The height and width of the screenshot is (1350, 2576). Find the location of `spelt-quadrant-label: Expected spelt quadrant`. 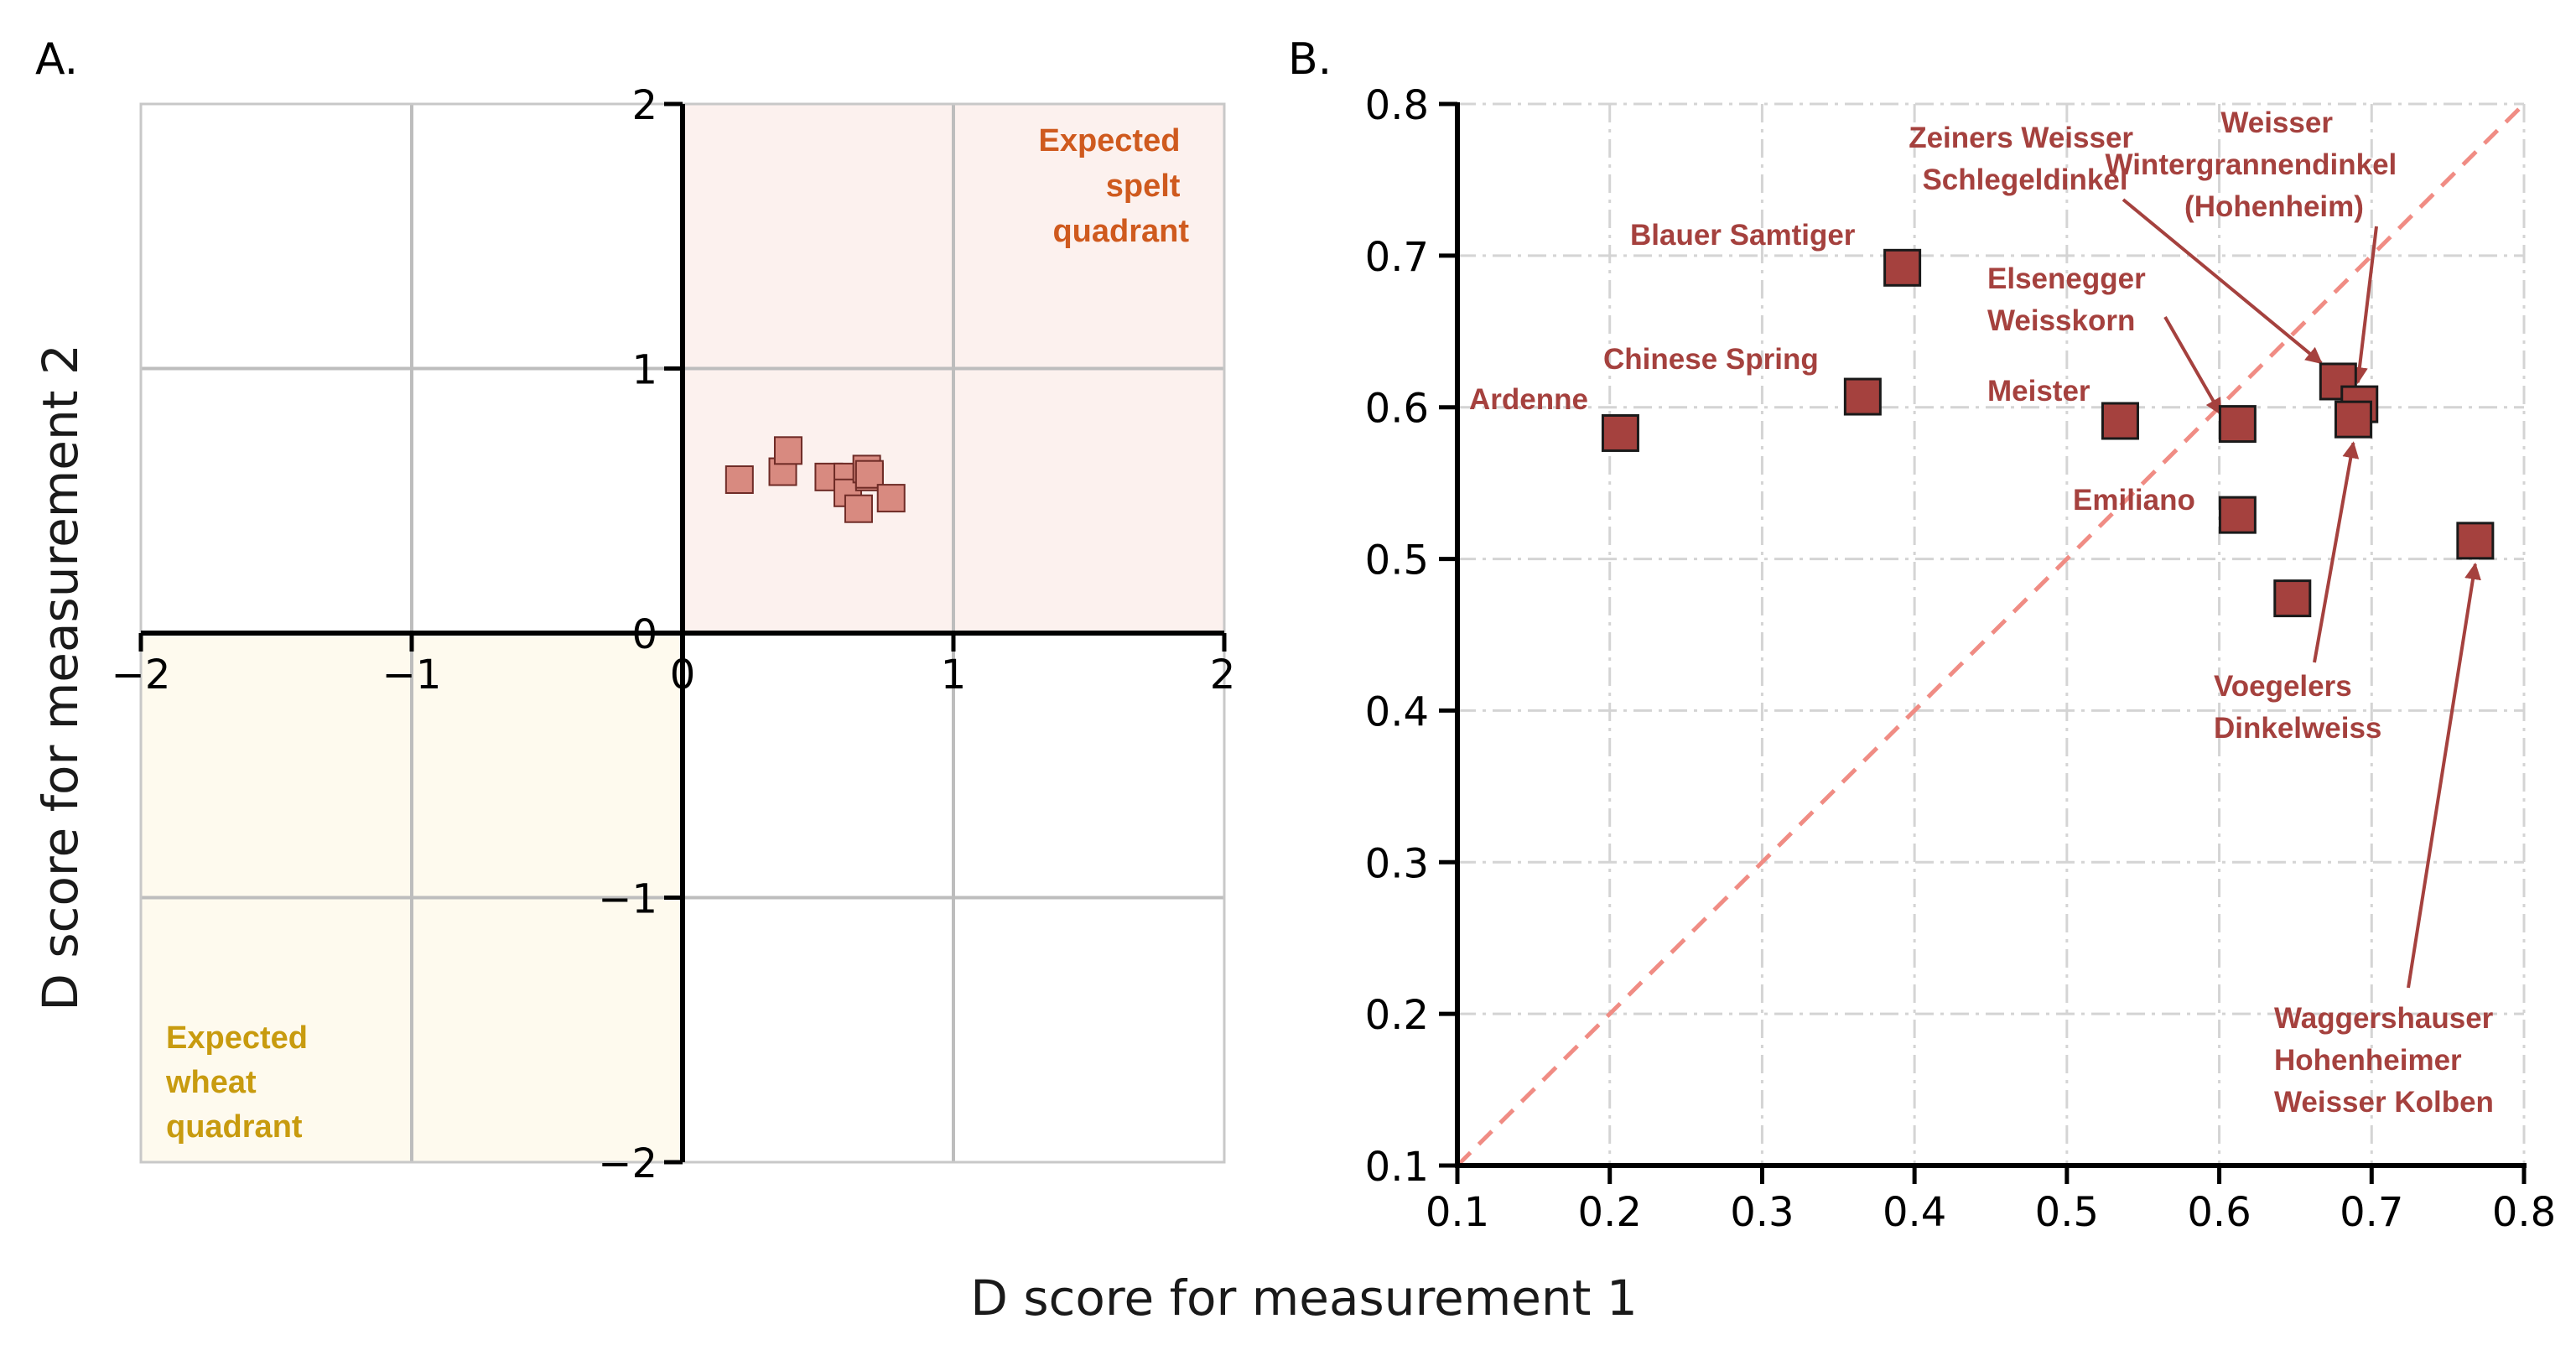

spelt-quadrant-label: Expected spelt quadrant is located at coordinates (1113, 186).